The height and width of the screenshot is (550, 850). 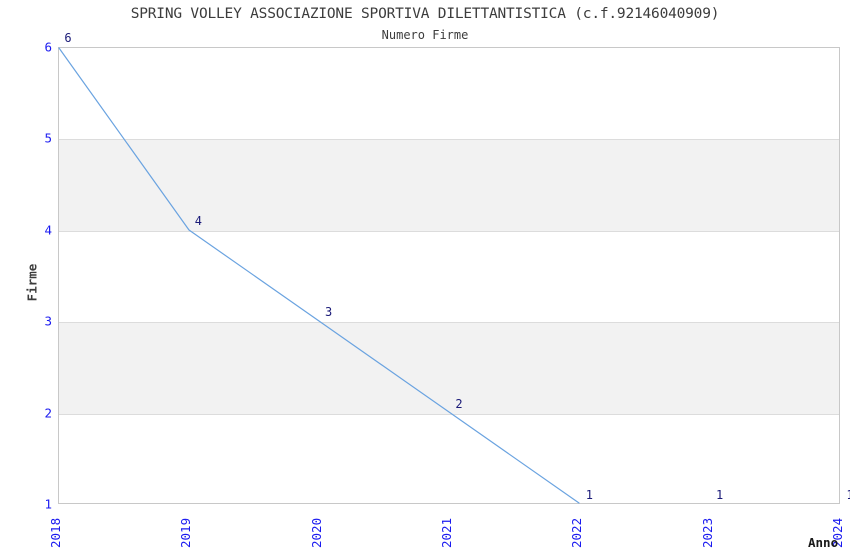 I want to click on x-axis-title: Anno, so click(x=823, y=542).